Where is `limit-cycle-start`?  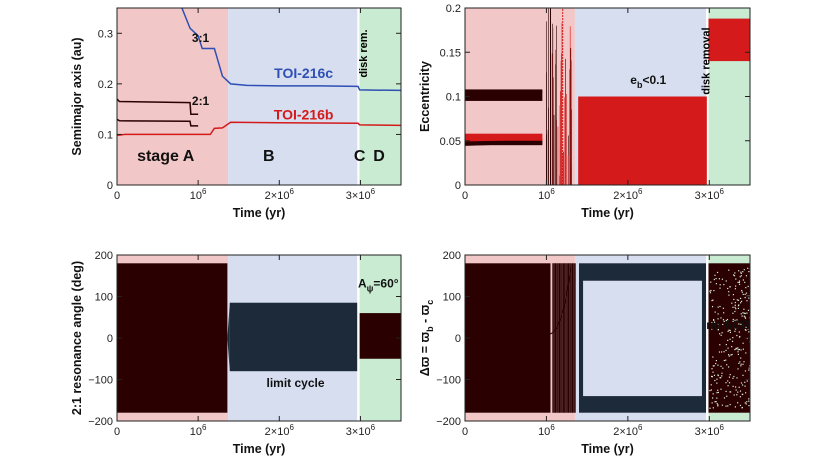 limit-cycle-start is located at coordinates (228, 337).